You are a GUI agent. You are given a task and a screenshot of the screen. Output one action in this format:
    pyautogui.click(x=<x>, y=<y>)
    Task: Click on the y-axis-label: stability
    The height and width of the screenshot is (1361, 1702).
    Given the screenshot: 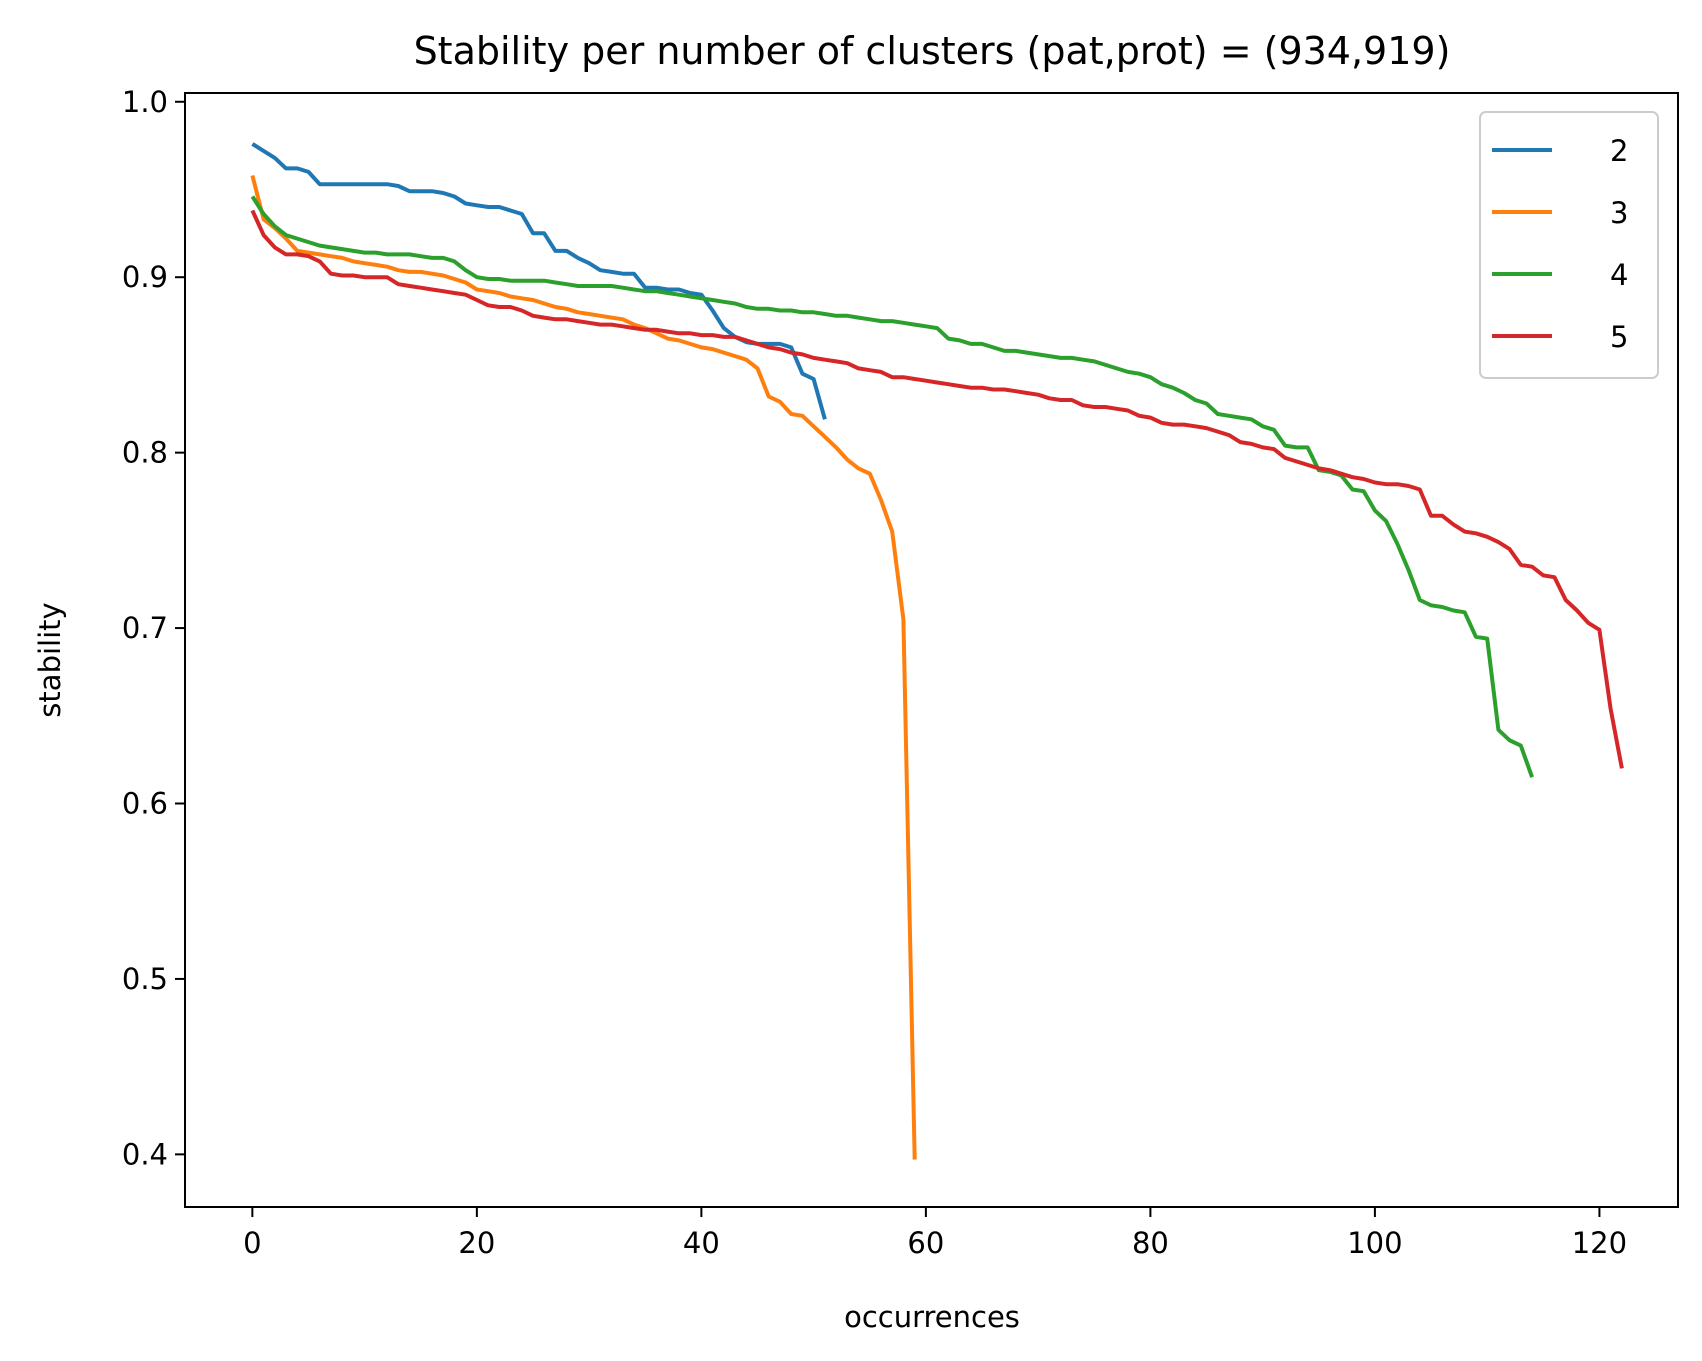 What is the action you would take?
    pyautogui.click(x=50, y=659)
    